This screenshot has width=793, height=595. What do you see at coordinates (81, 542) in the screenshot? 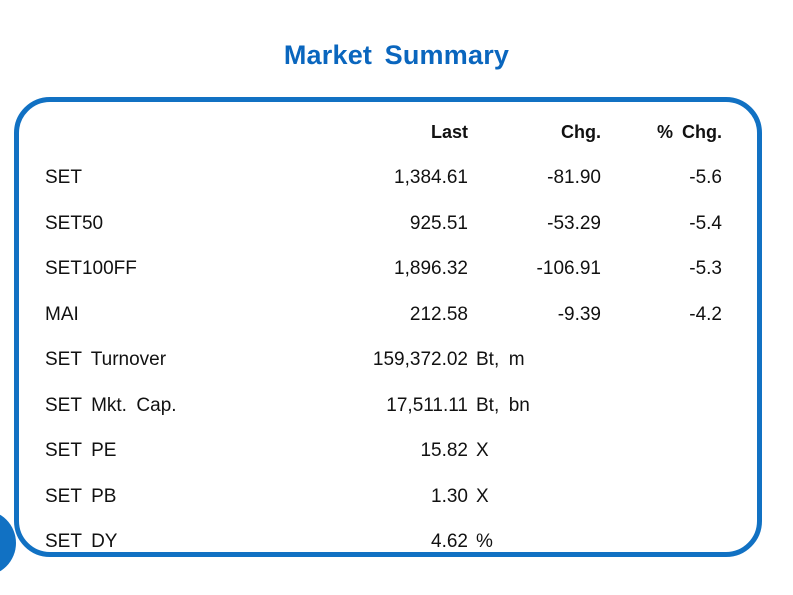
I see `row-label: SET DY` at bounding box center [81, 542].